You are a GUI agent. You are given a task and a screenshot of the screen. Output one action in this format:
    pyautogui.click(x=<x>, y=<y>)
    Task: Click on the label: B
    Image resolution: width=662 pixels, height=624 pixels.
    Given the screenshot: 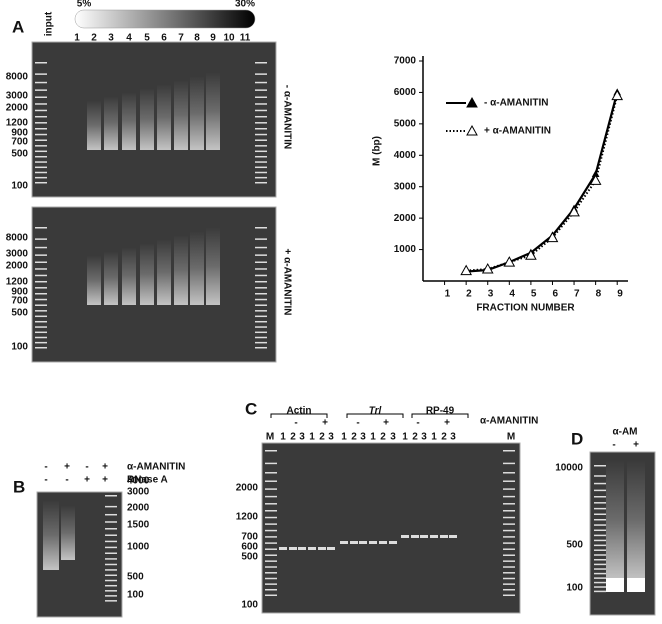 What is the action you would take?
    pyautogui.click(x=19, y=486)
    